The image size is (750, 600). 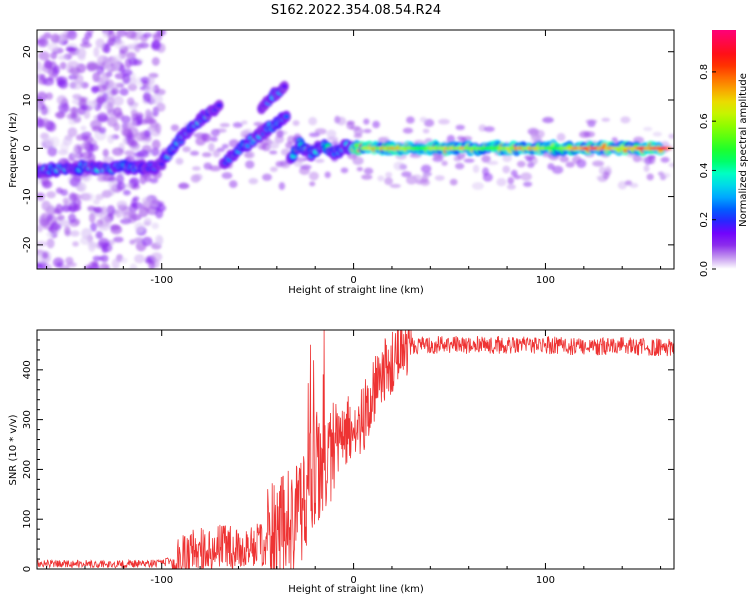 What do you see at coordinates (27, 245) in the screenshot?
I see `y-tick-label: -20` at bounding box center [27, 245].